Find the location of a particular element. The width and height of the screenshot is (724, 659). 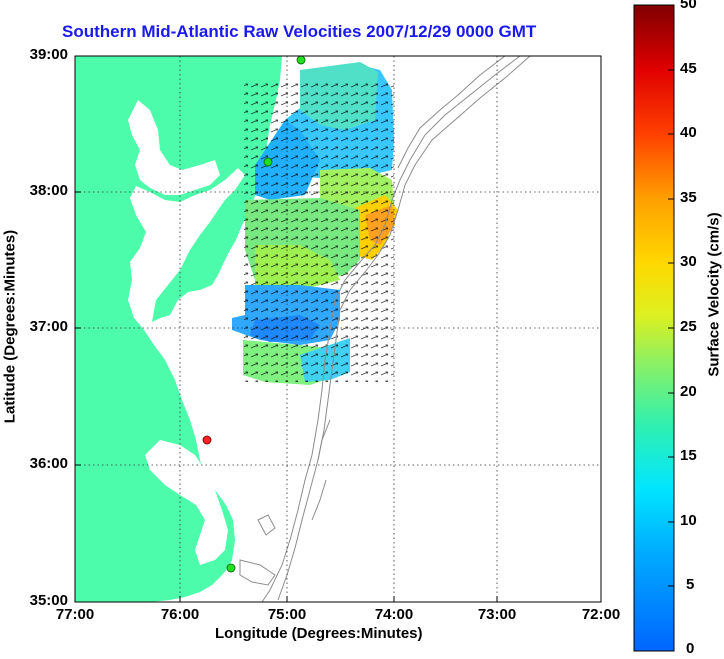

sound-water is located at coordinates (186, 502).